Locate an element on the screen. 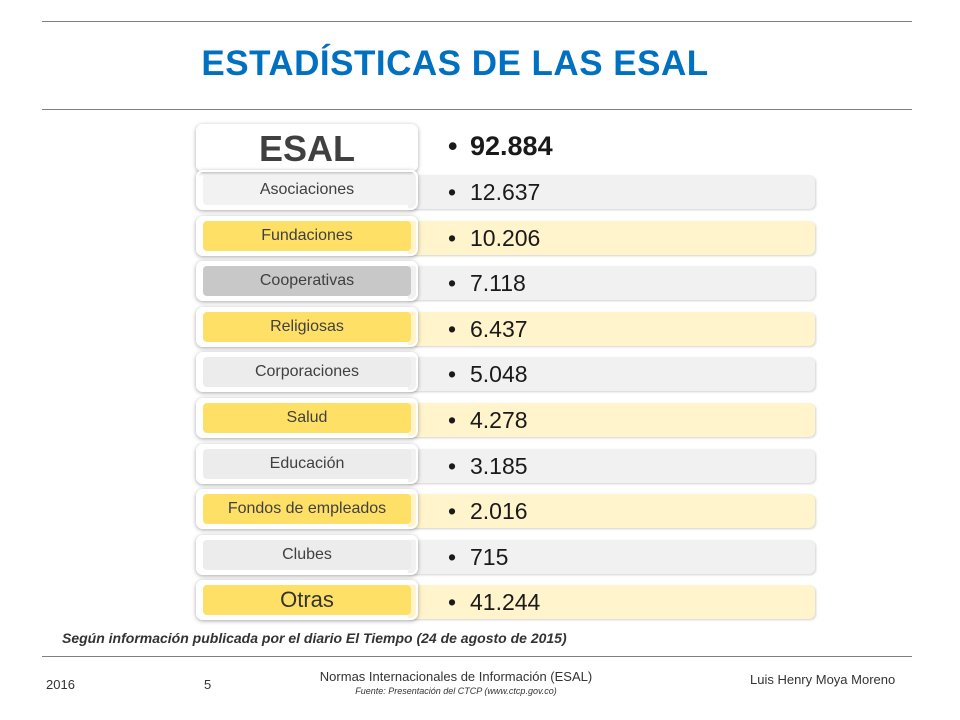  category-label-text: Religiosas is located at coordinates (307, 326).